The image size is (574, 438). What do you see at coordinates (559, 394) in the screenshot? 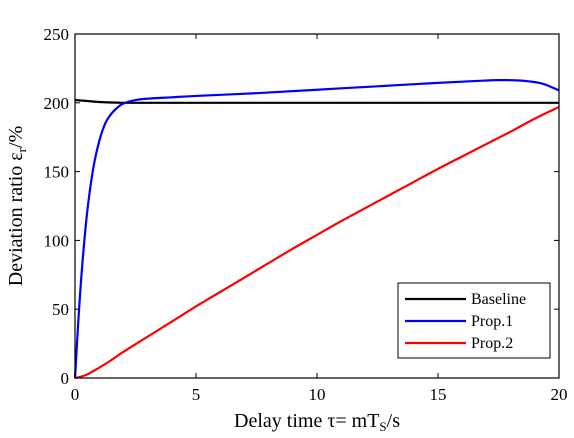
I see `x-tick-label: 20` at bounding box center [559, 394].